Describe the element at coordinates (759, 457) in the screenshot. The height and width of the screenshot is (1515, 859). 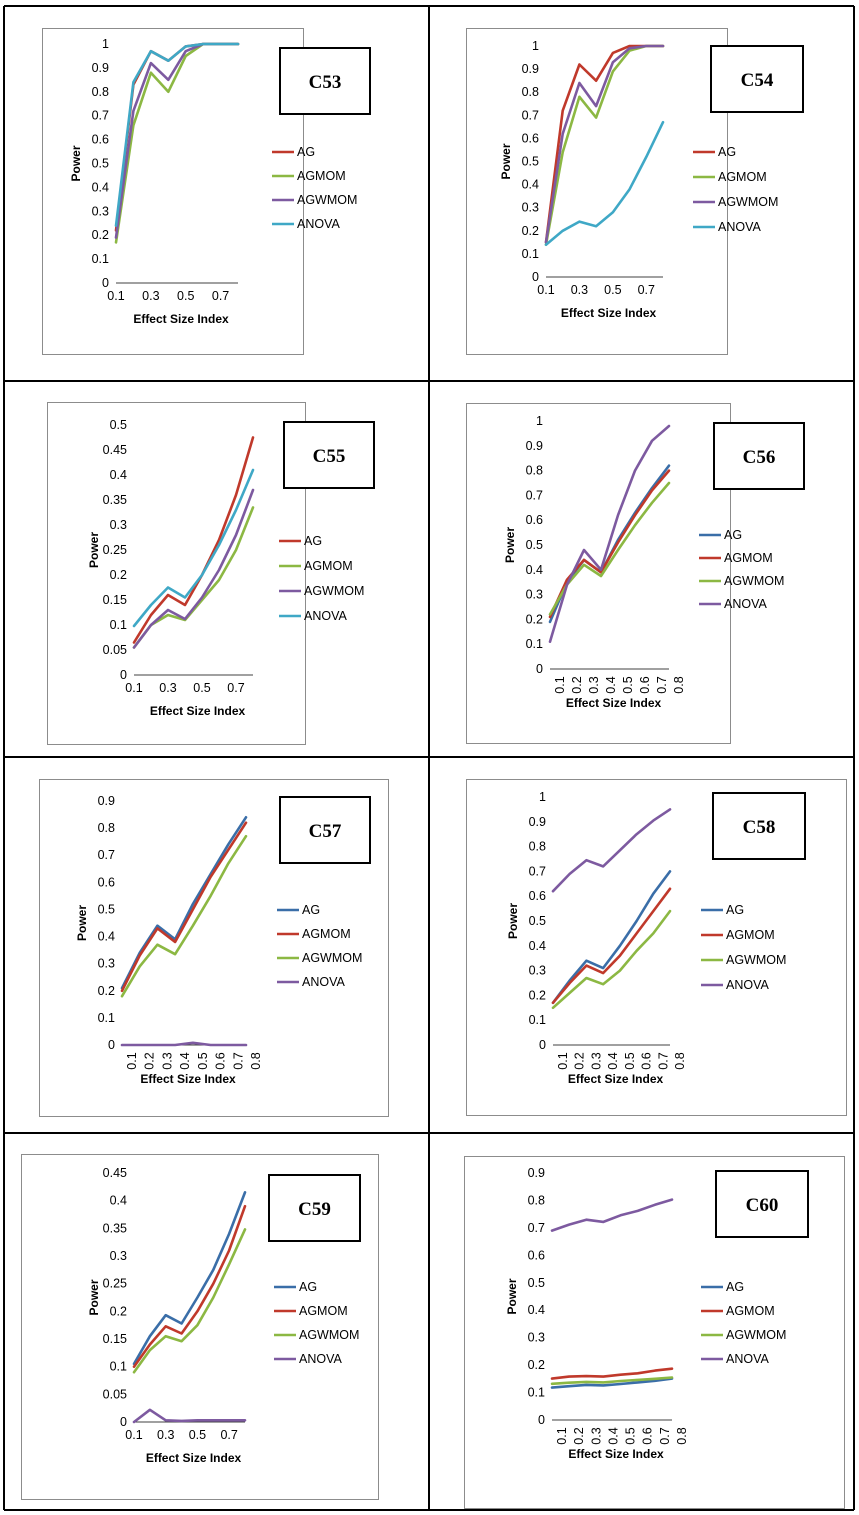
I see `chart-id-label: C56` at that location.